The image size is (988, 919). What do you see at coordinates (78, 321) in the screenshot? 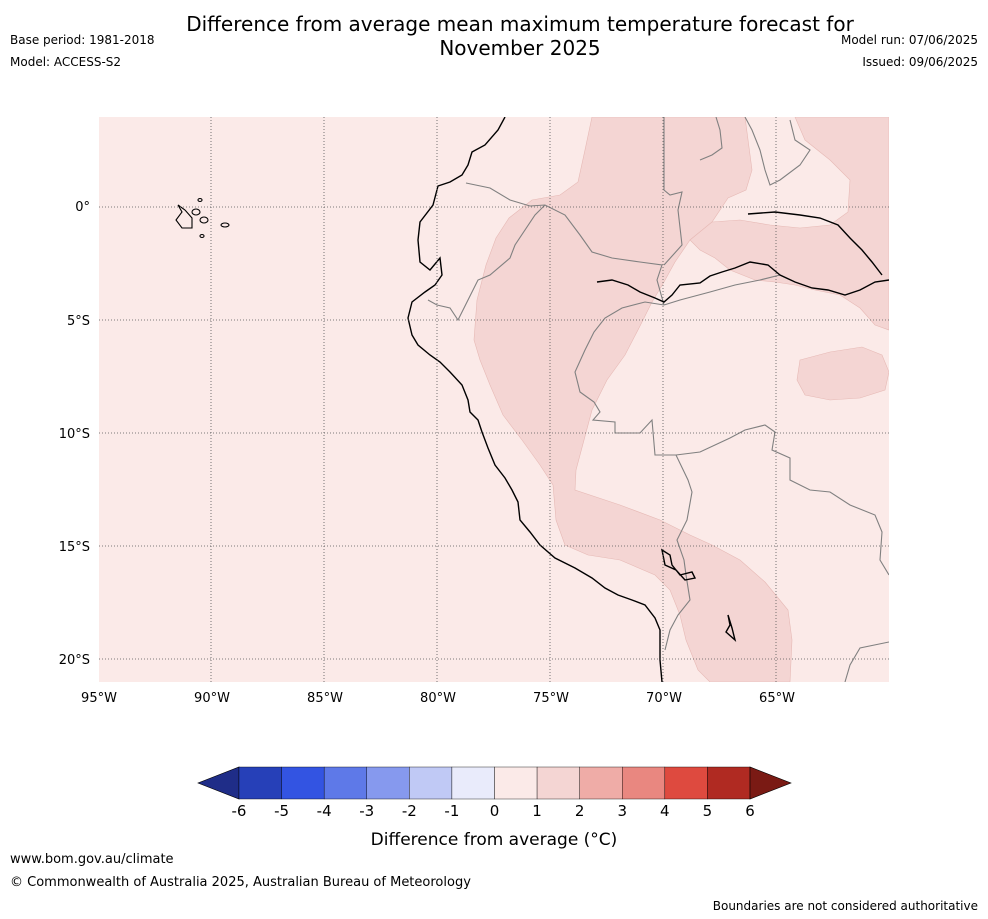
I see `lat-tick: 5°S` at bounding box center [78, 321].